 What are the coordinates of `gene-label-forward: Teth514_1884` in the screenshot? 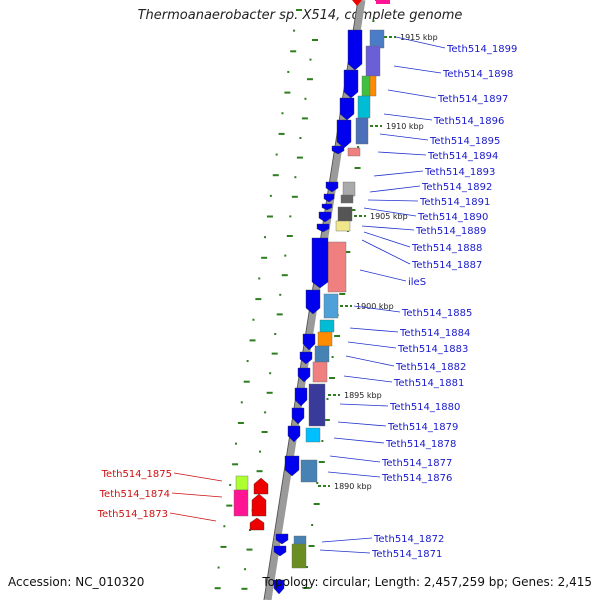 It's located at (434, 333).